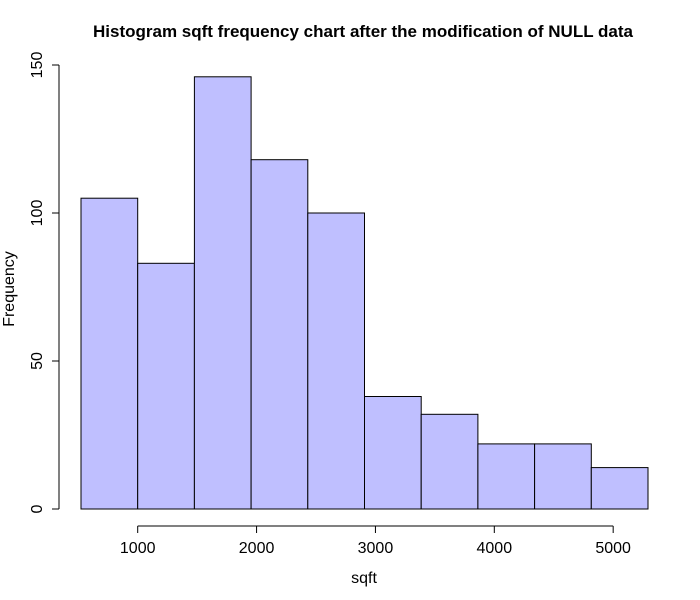  What do you see at coordinates (257, 548) in the screenshot?
I see `x-tick-label: 2000` at bounding box center [257, 548].